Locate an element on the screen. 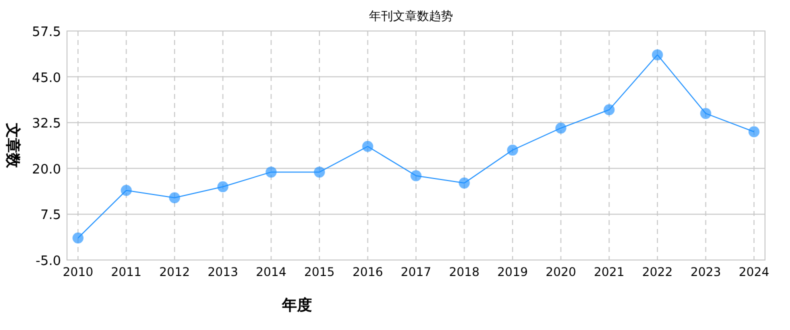 Image resolution: width=790 pixels, height=330 pixels. x-tick-label: 2011 is located at coordinates (126, 272).